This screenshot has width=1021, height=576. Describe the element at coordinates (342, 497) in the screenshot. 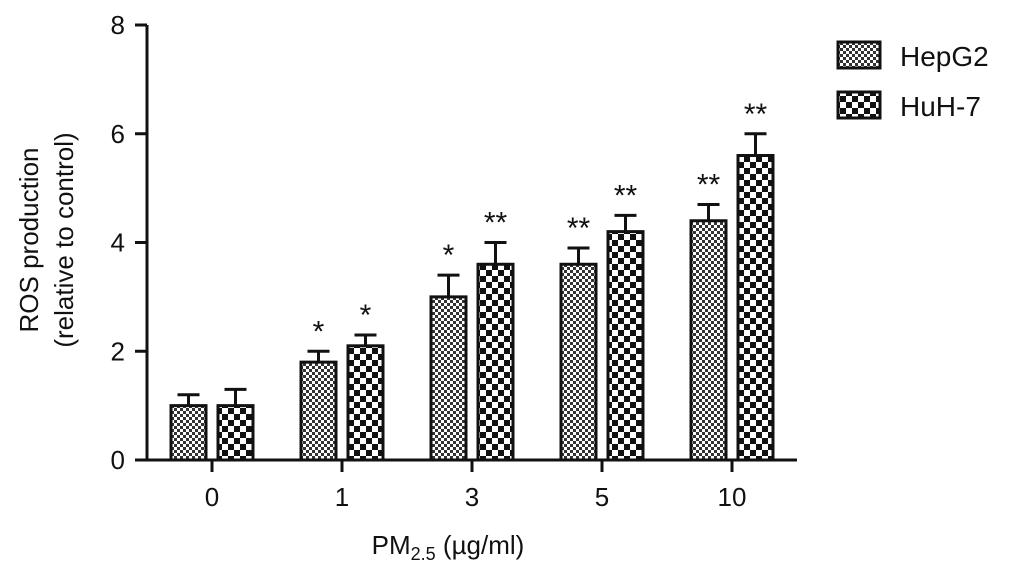

I see `x-tick-label: 1` at that location.